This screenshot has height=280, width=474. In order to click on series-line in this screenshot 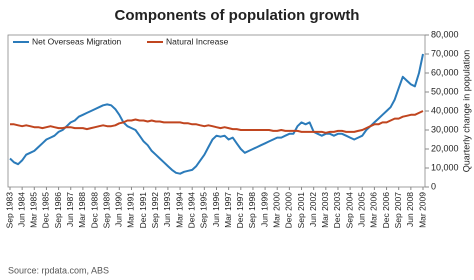, I will do `click(217, 122)`.